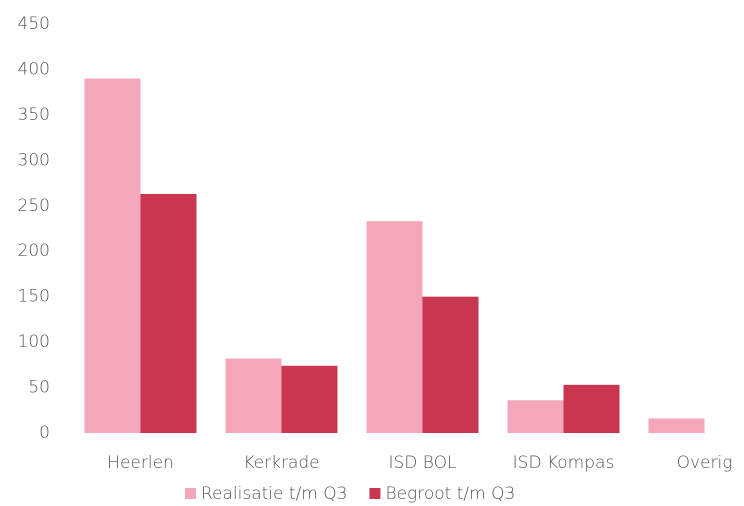 This screenshot has height=506, width=744. I want to click on y-tick-label: 0, so click(44, 433).